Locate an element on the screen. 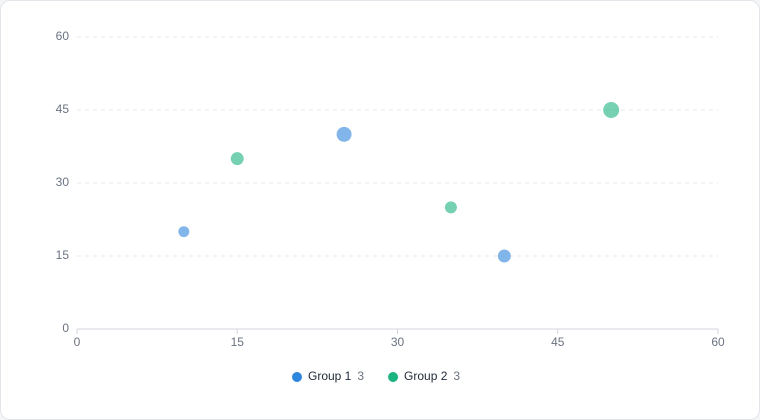 Image resolution: width=760 pixels, height=420 pixels. y-tick-label: 60 is located at coordinates (63, 36).